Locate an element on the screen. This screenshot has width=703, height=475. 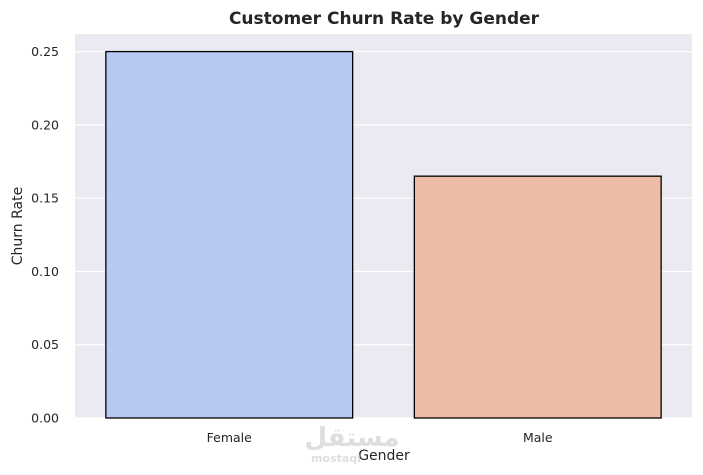
y-tick-label: 0.00 is located at coordinates (45, 418).